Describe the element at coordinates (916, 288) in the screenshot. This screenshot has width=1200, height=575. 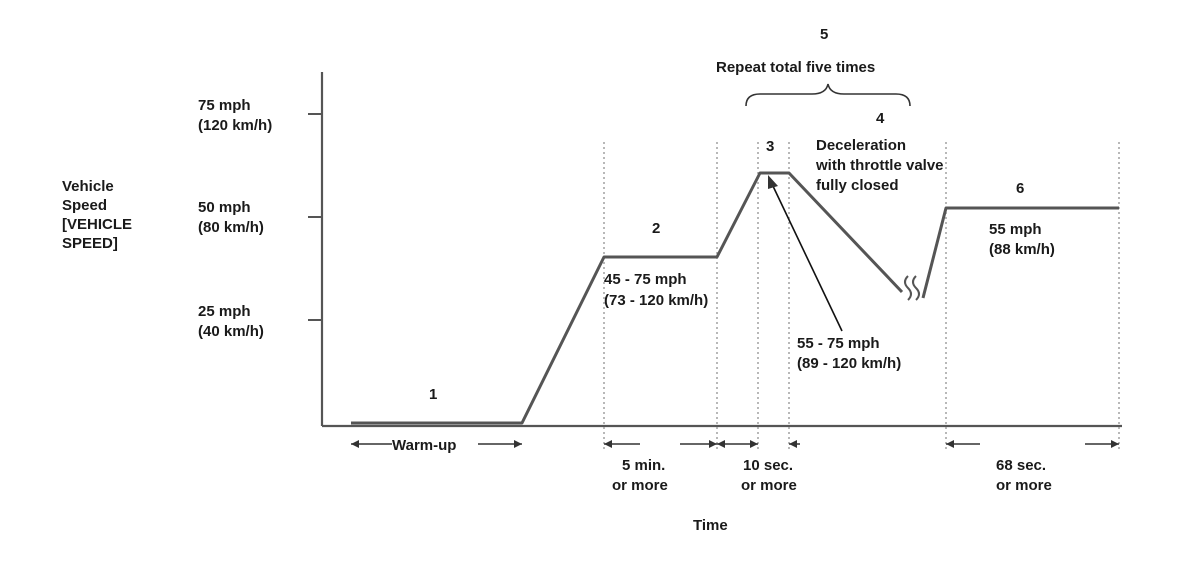
I see `break-mark-right` at that location.